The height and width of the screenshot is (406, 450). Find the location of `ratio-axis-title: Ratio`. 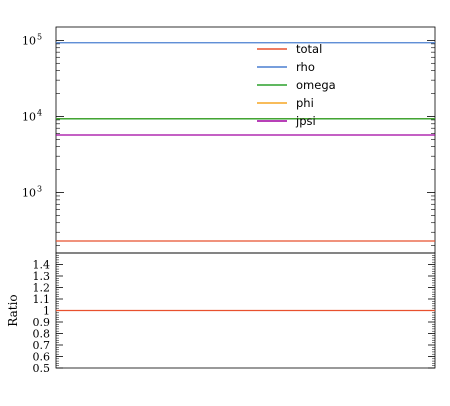

ratio-axis-title: Ratio is located at coordinates (13, 310).